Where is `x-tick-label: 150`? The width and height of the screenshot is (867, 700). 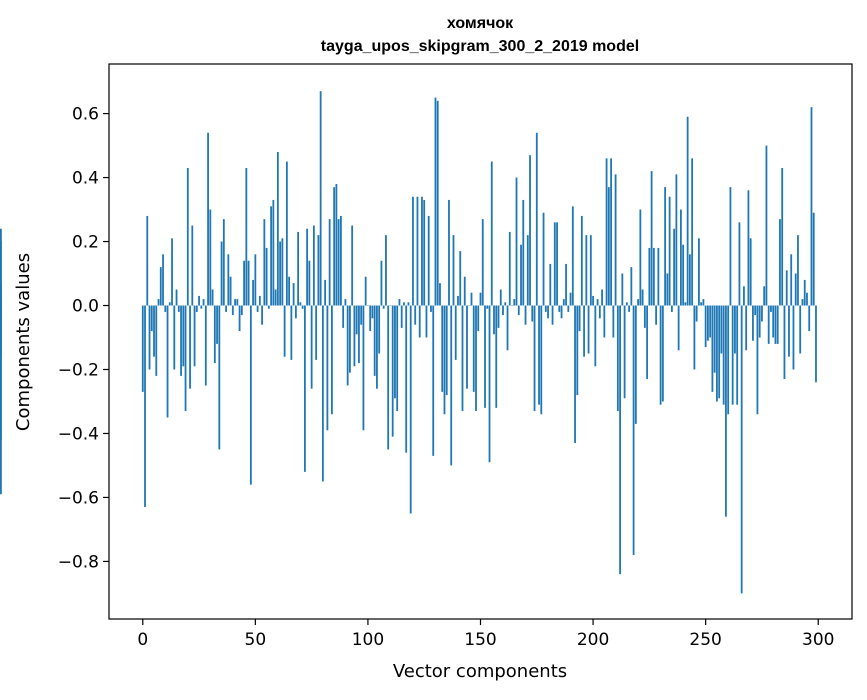 x-tick-label: 150 is located at coordinates (480, 640).